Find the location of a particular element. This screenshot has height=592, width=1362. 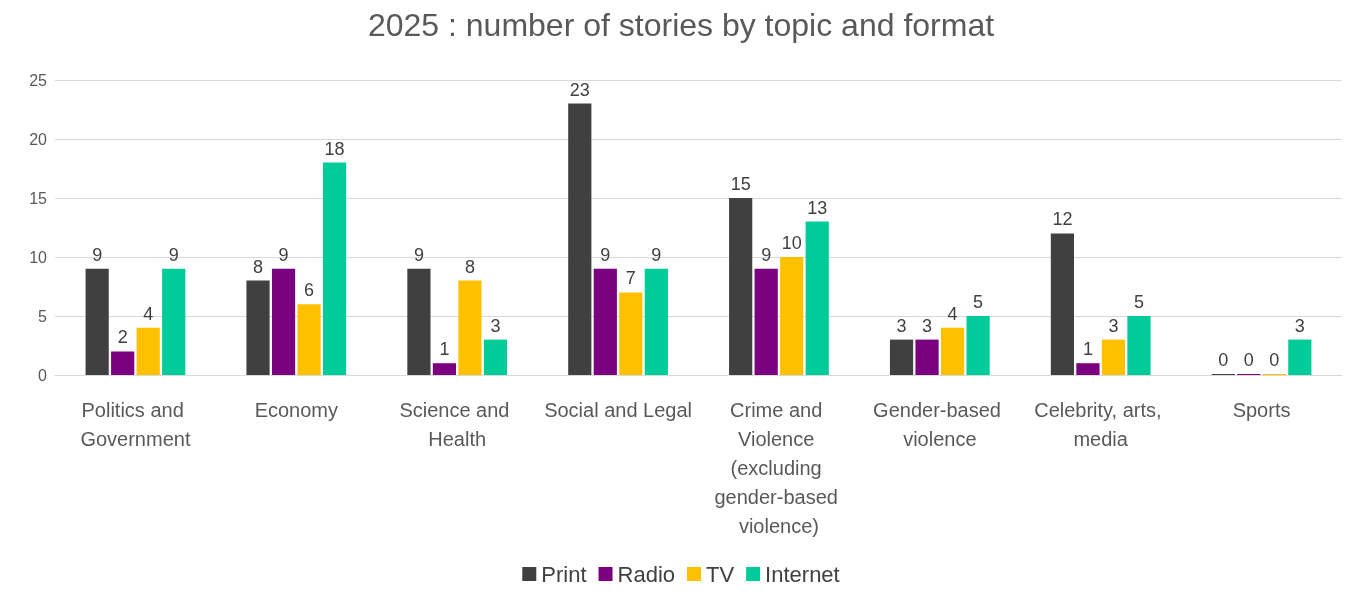

data-label: 15 is located at coordinates (740, 184).